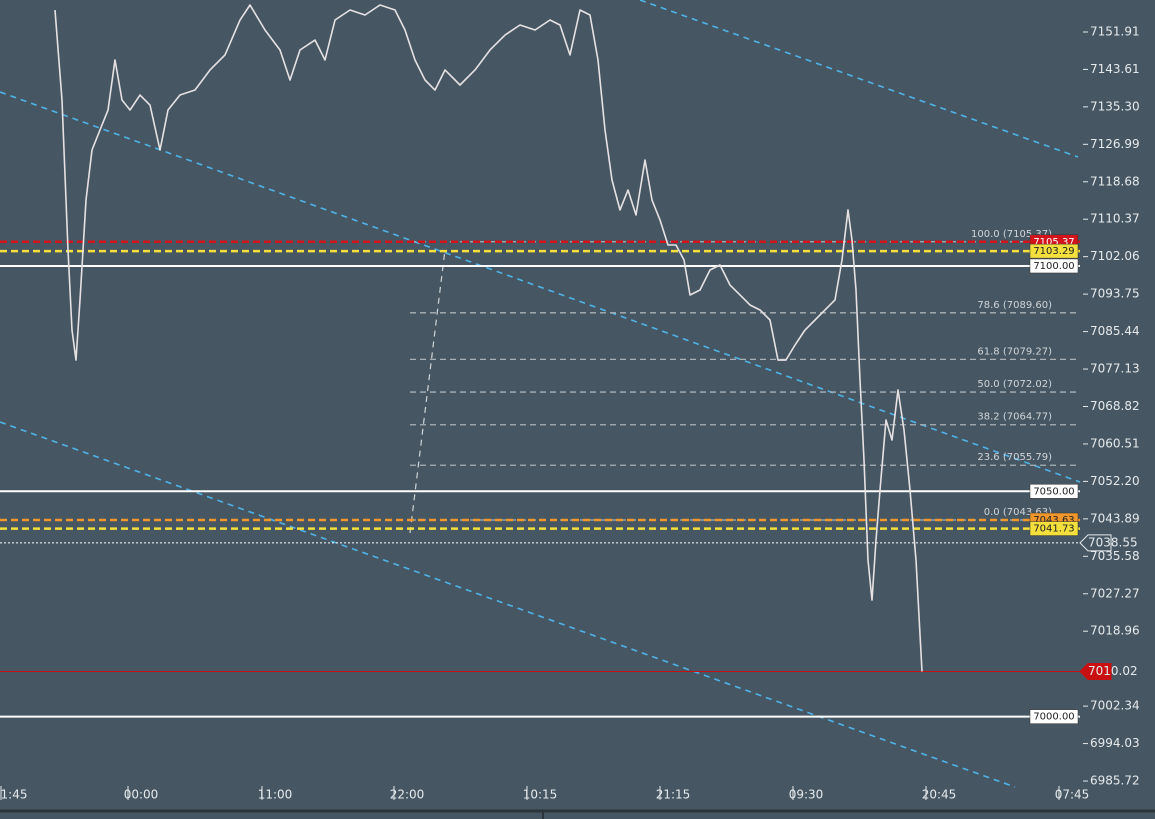  What do you see at coordinates (1014, 384) in the screenshot?
I see `fib-label: 50.0 (7072.02)` at bounding box center [1014, 384].